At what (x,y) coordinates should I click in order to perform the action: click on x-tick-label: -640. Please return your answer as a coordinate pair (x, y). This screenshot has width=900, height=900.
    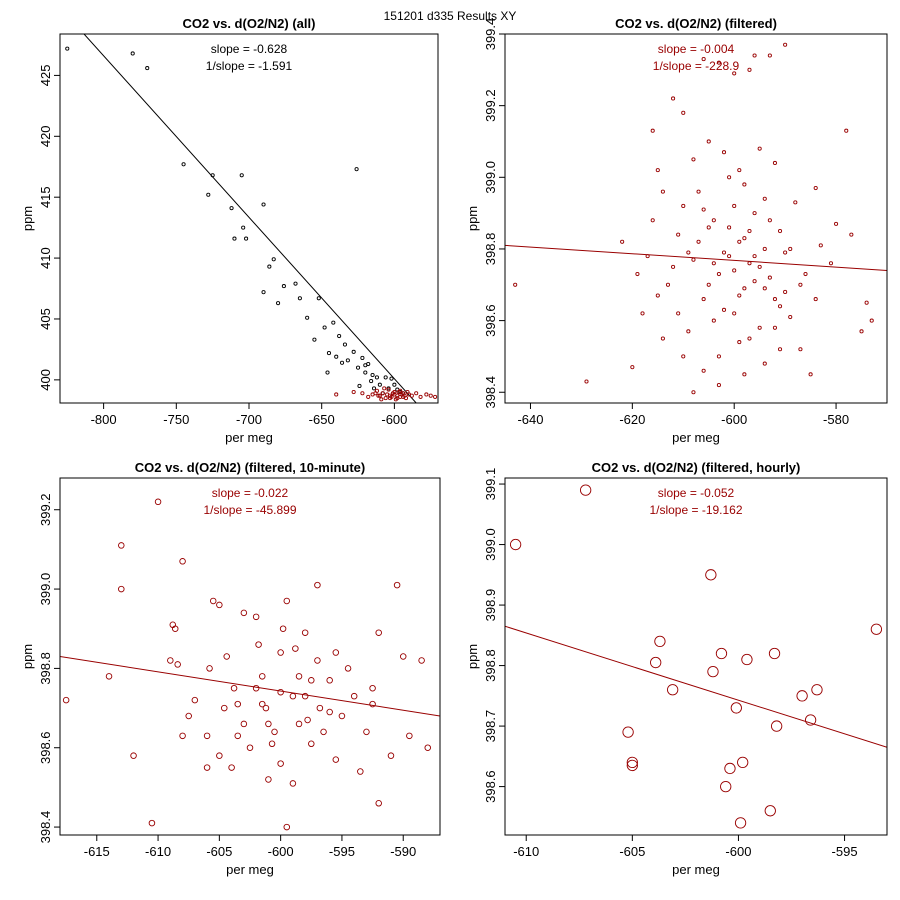
    Looking at the image, I should click on (530, 419).